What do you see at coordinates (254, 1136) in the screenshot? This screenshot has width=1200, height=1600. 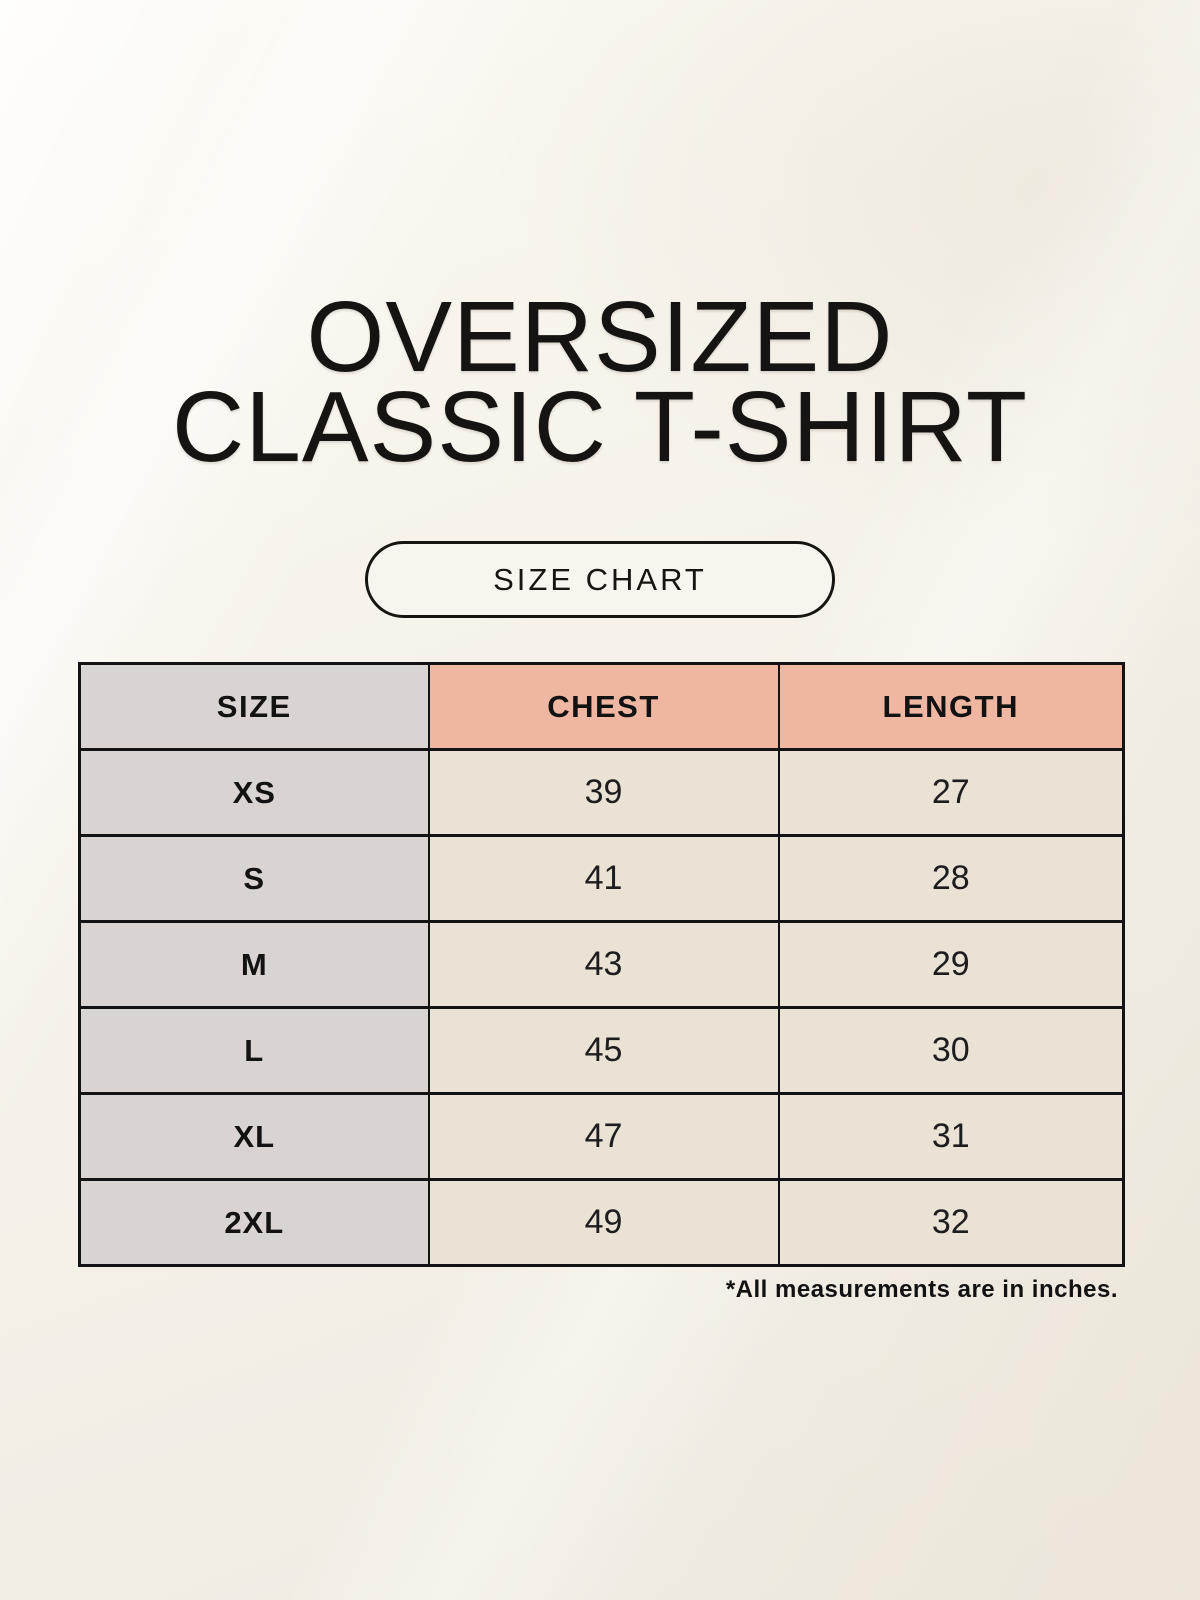 I see `size-cell: XL` at bounding box center [254, 1136].